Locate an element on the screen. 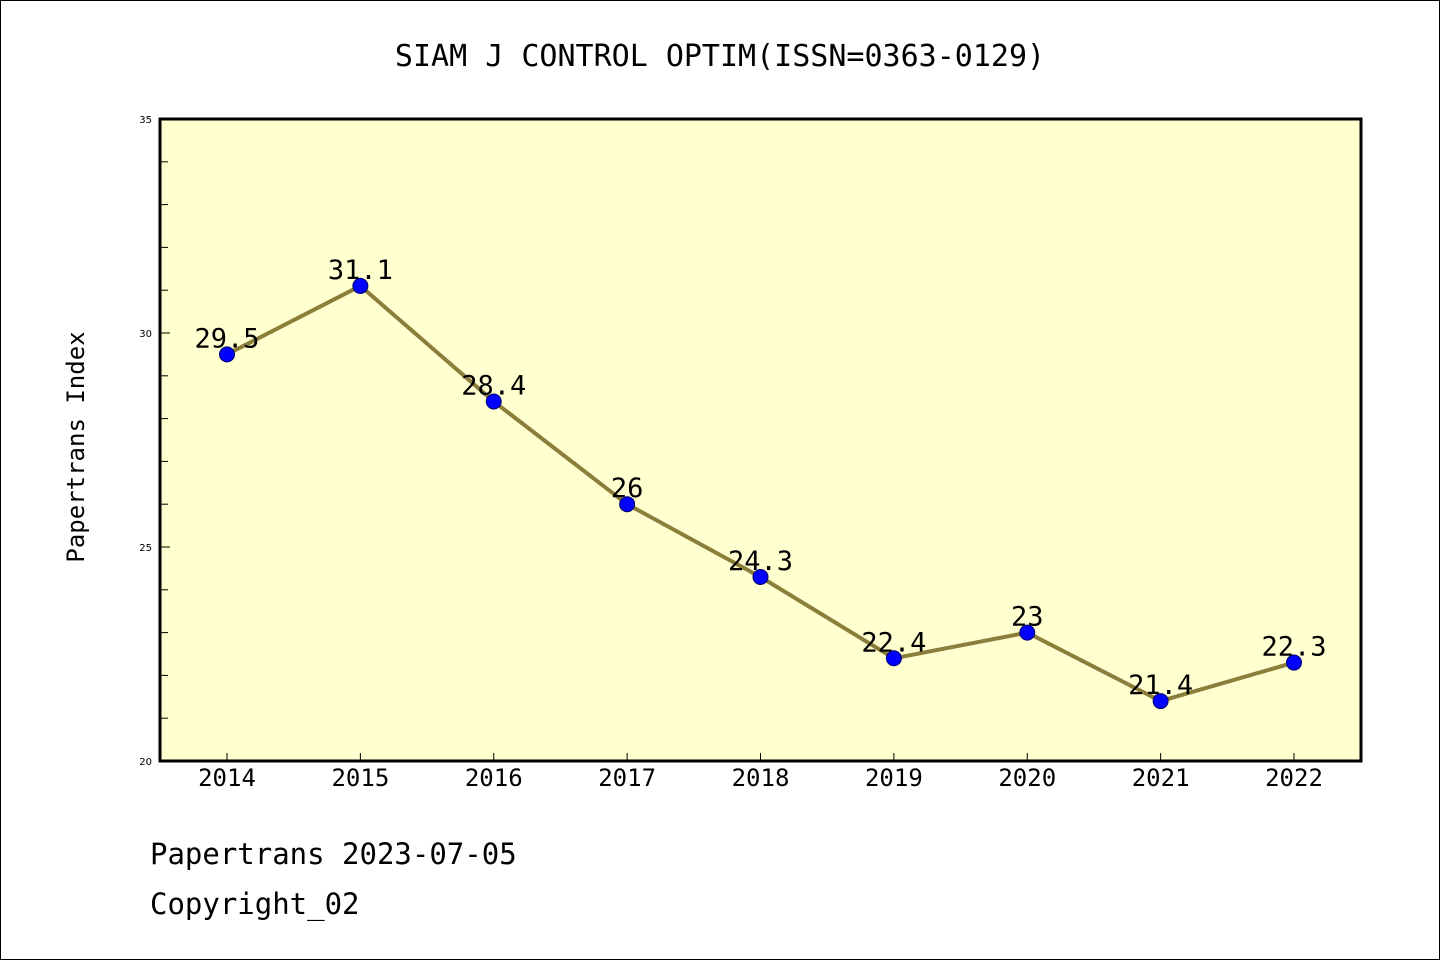  footer-copyright: Copyright_02 is located at coordinates (255, 904).